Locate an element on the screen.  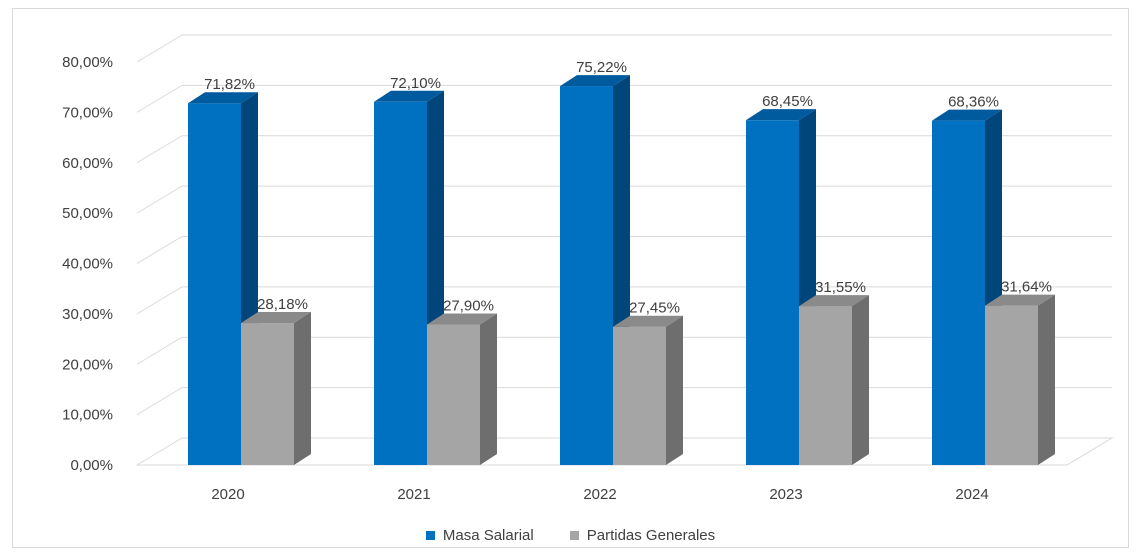
legend-label-partidas-generales: Partidas Generales is located at coordinates (651, 535).